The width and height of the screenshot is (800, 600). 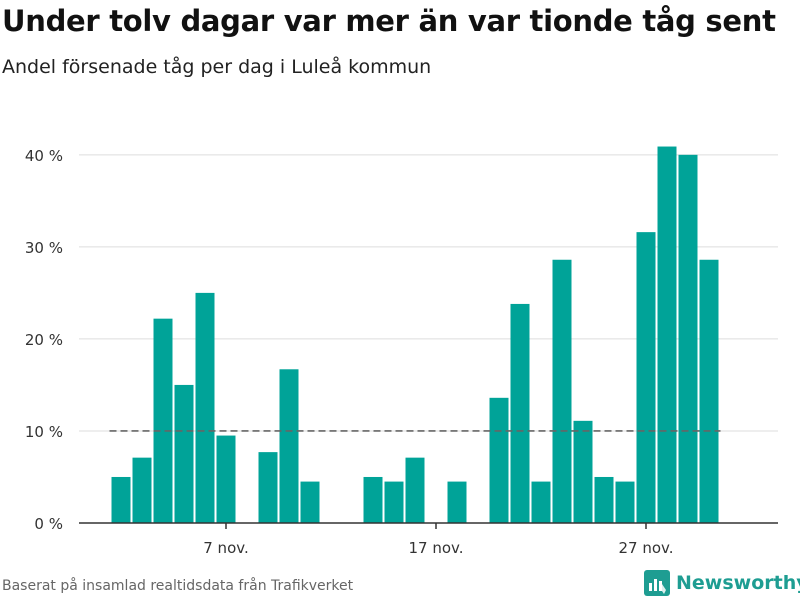 What do you see at coordinates (44, 248) in the screenshot?
I see `y-tick-label: 30 %` at bounding box center [44, 248].